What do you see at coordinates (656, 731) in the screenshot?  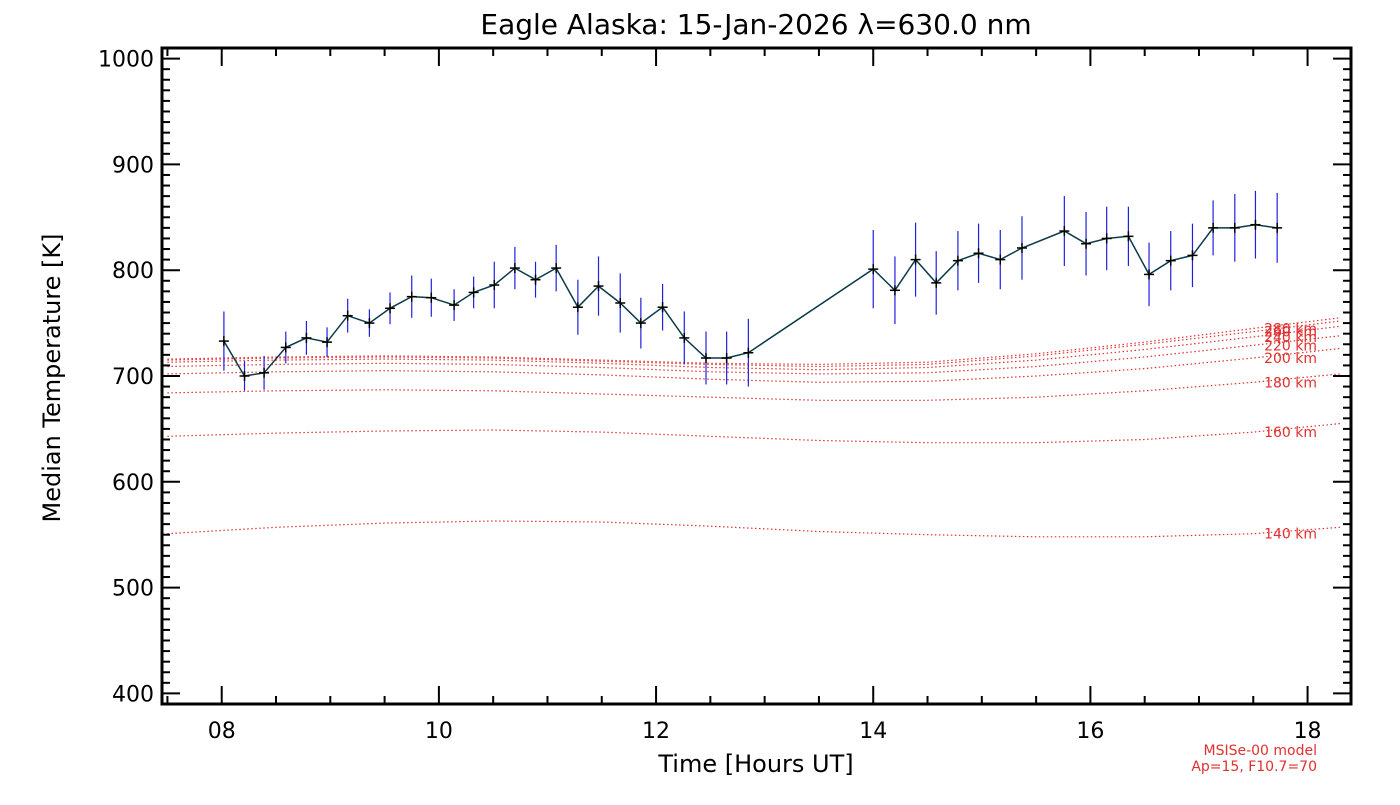 I see `x-tick-label: 12` at bounding box center [656, 731].